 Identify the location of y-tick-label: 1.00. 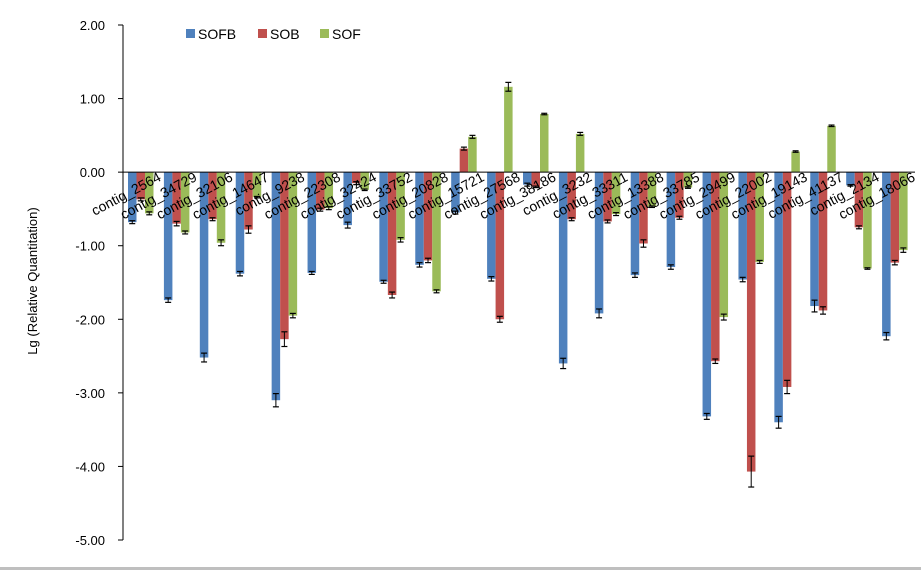
(92, 99).